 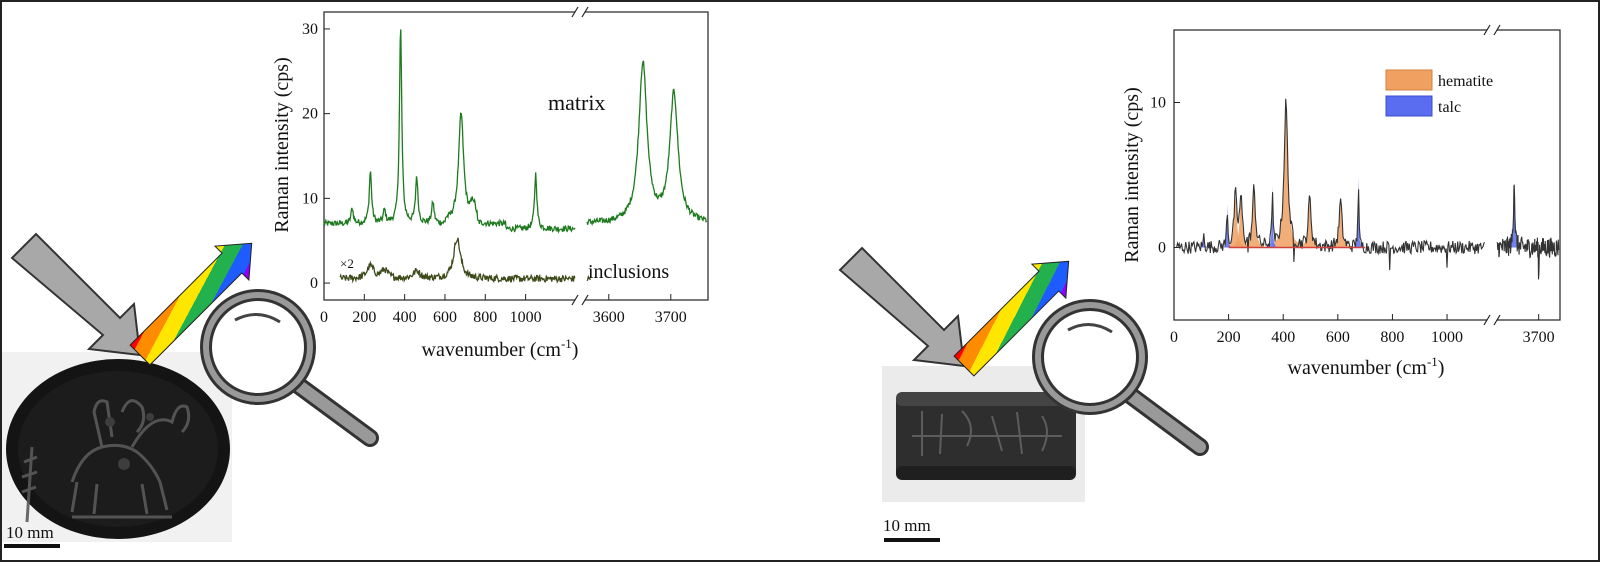 What do you see at coordinates (500, 348) in the screenshot?
I see `left-xlabel: wavenumber (cm-1)` at bounding box center [500, 348].